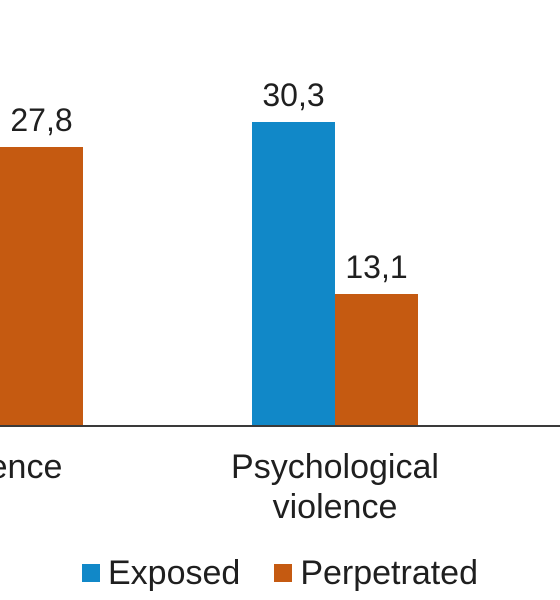 This screenshot has width=560, height=600. I want to click on legend-swatch-exposed, so click(91, 573).